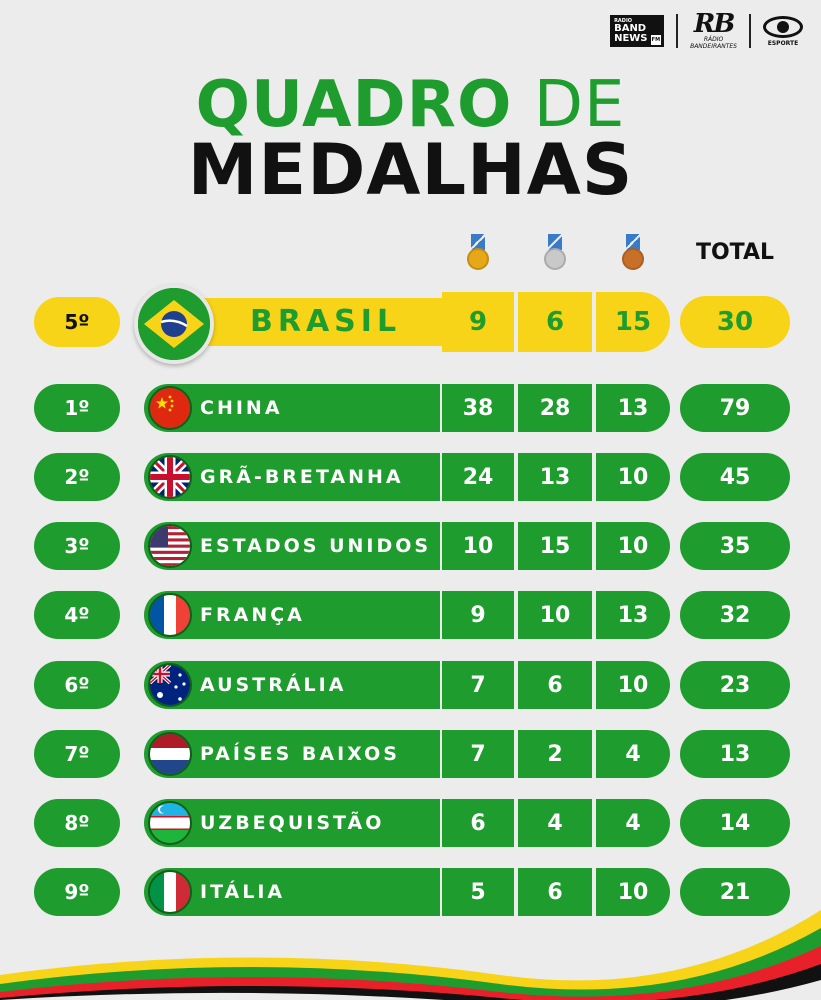 The height and width of the screenshot is (1000, 821). Describe the element at coordinates (170, 823) in the screenshot. I see `uzbekistan-flag-icon` at that location.